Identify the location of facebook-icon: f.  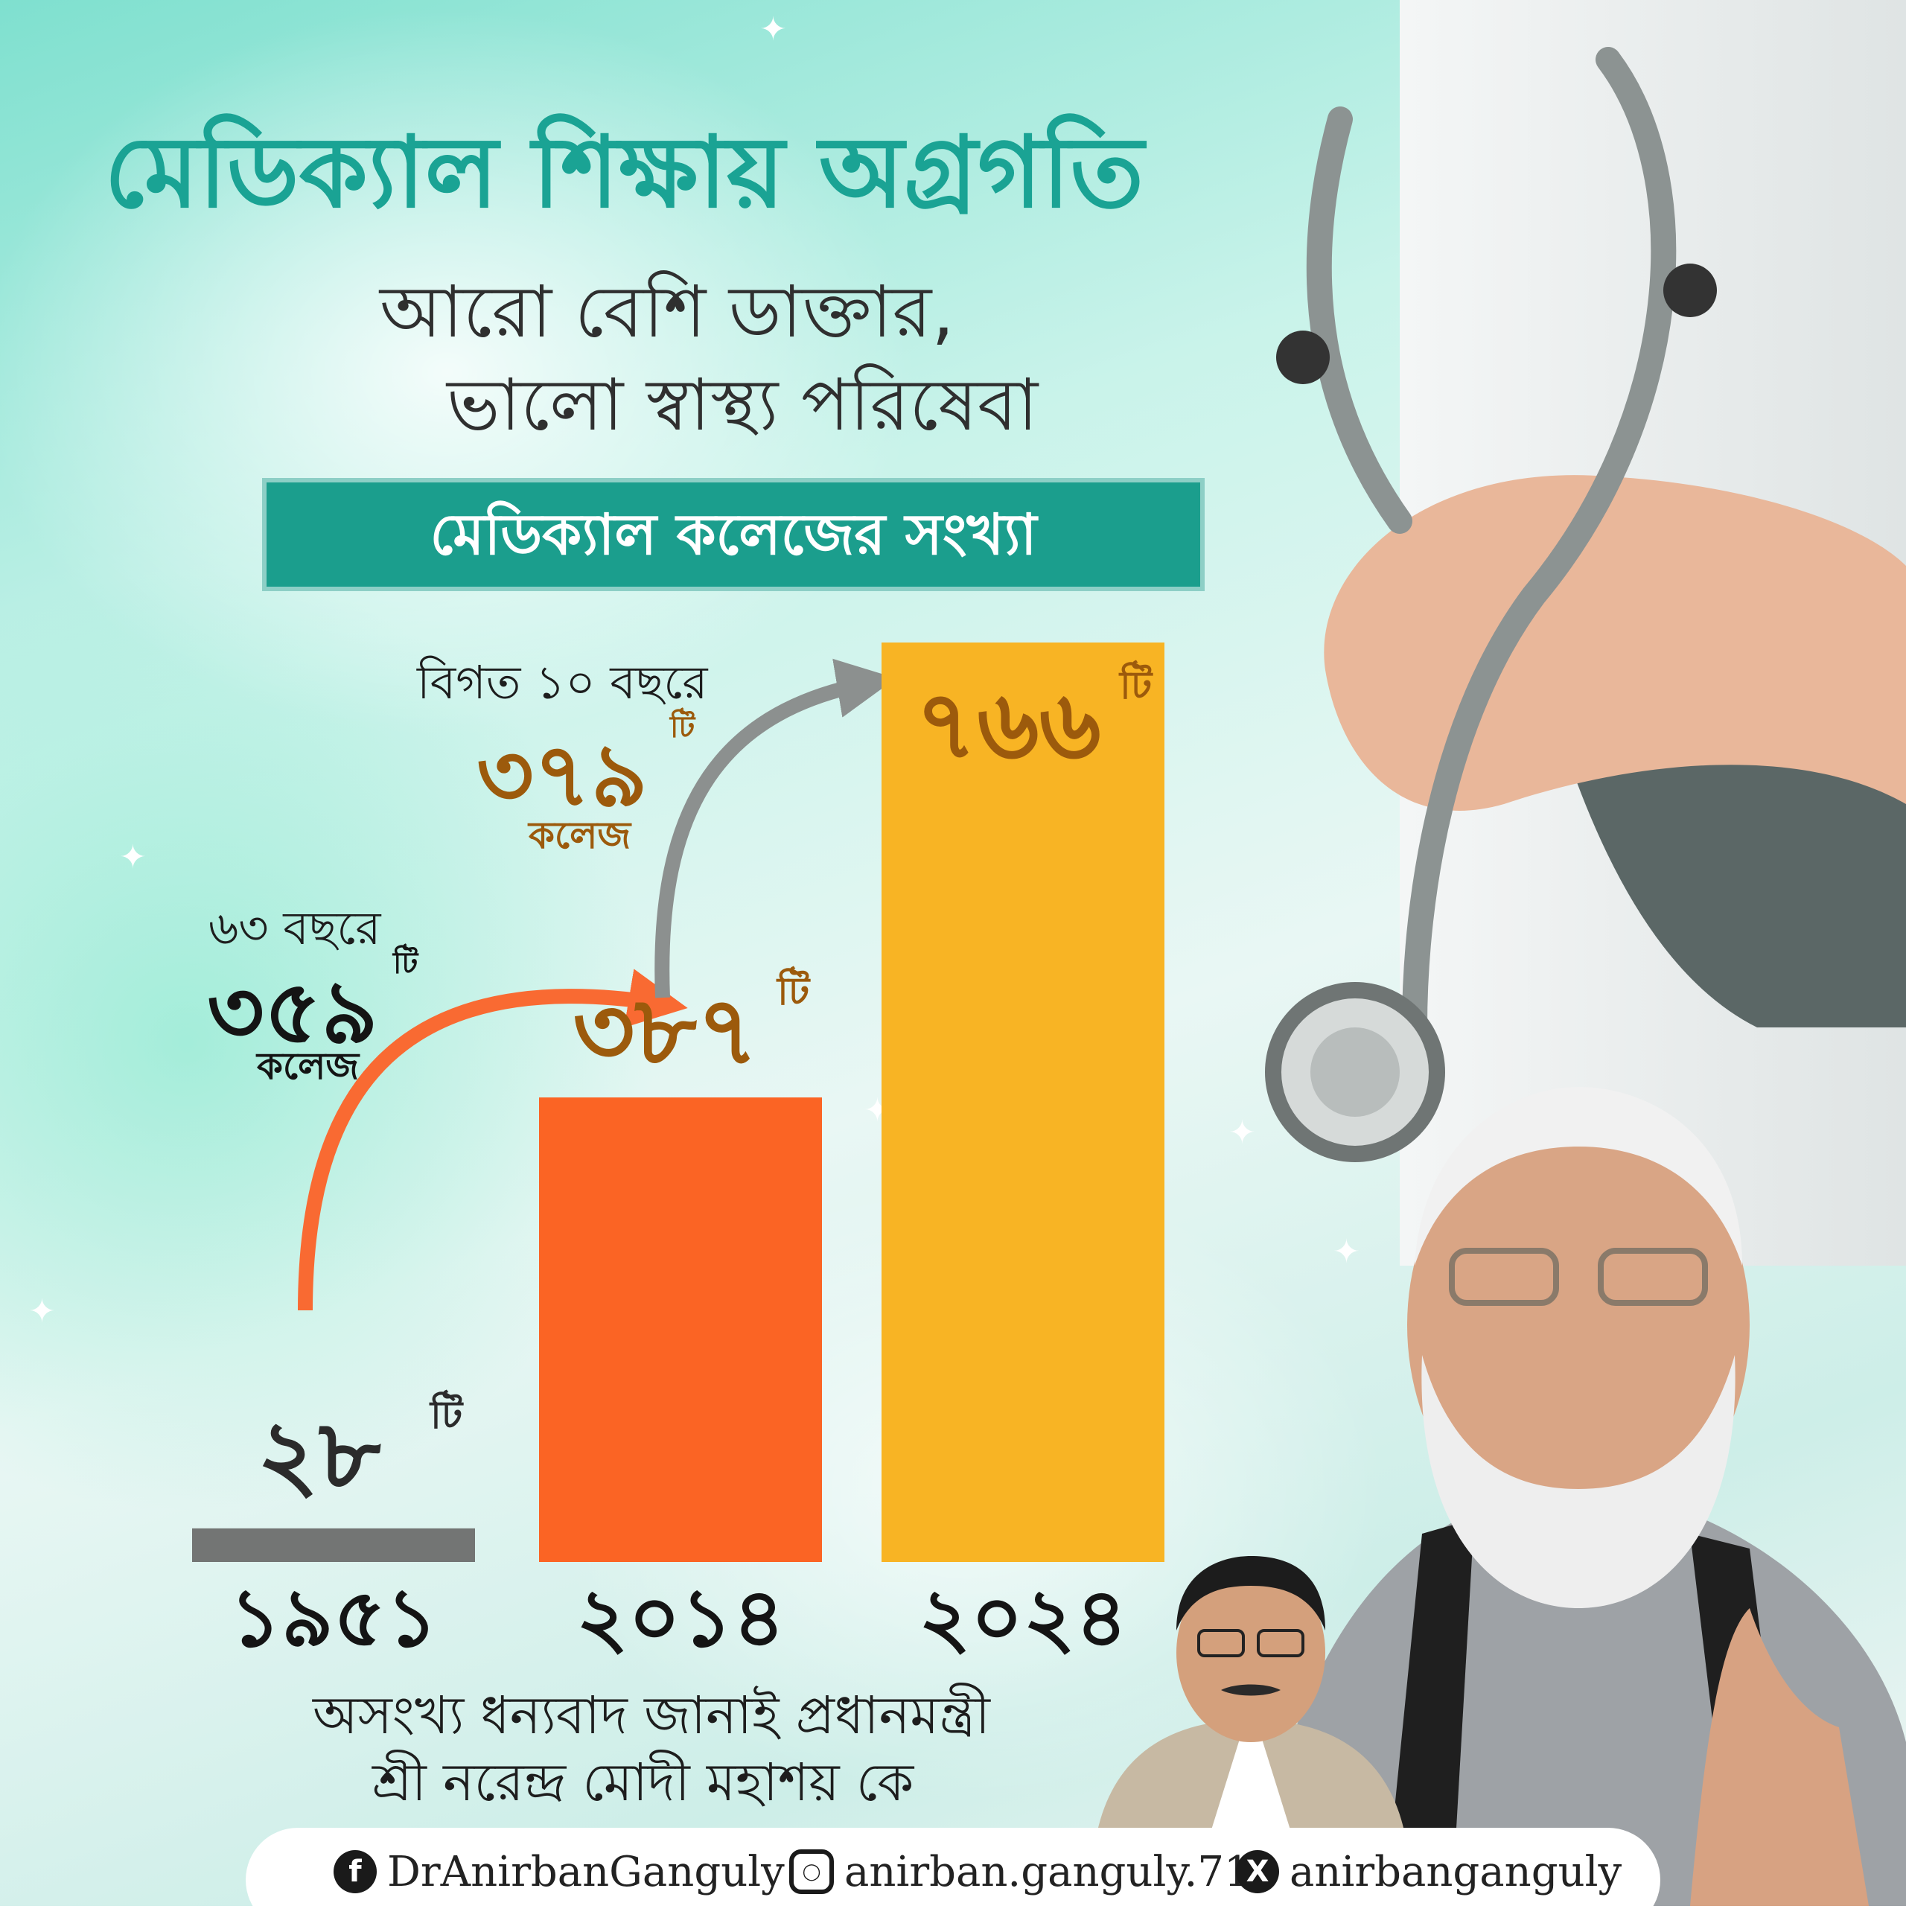
(355, 1871).